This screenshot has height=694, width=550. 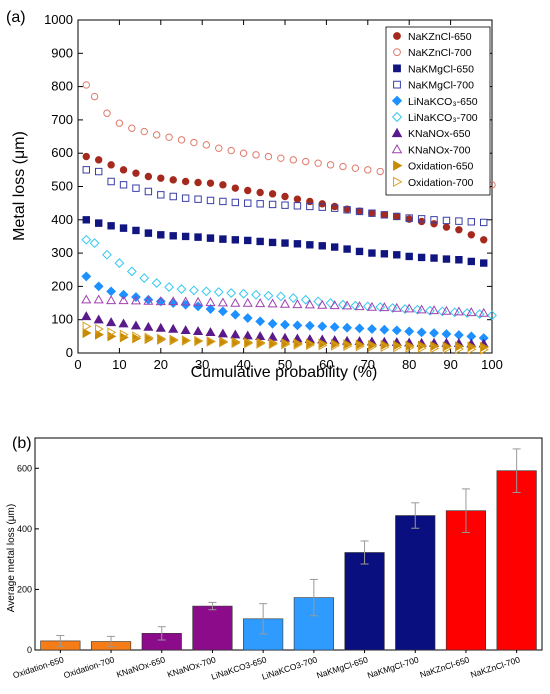 What do you see at coordinates (441, 86) in the screenshot?
I see `legend-entry: NaKMgCl-700` at bounding box center [441, 86].